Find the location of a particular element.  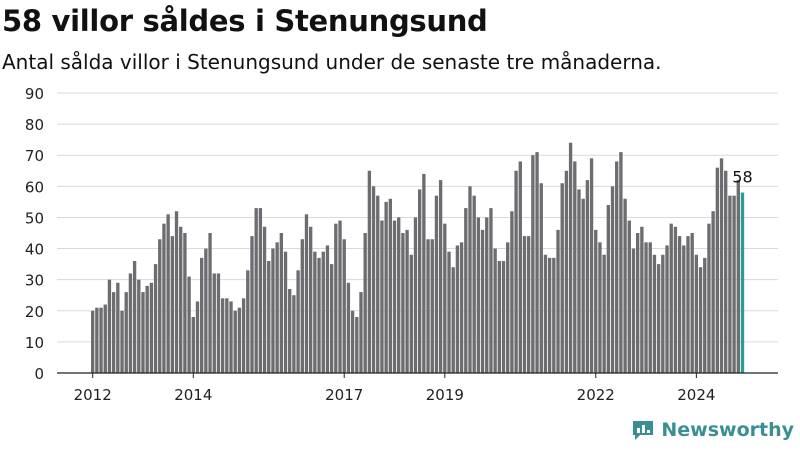

y-tick-label: 20 is located at coordinates (34, 312).